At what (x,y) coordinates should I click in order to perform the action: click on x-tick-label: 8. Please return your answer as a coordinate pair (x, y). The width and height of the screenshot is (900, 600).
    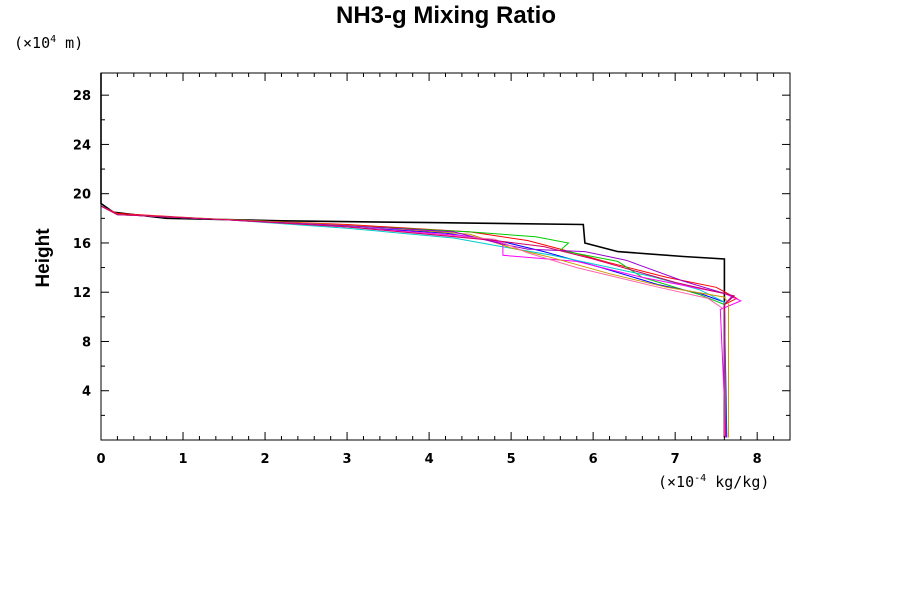
    Looking at the image, I should click on (757, 459).